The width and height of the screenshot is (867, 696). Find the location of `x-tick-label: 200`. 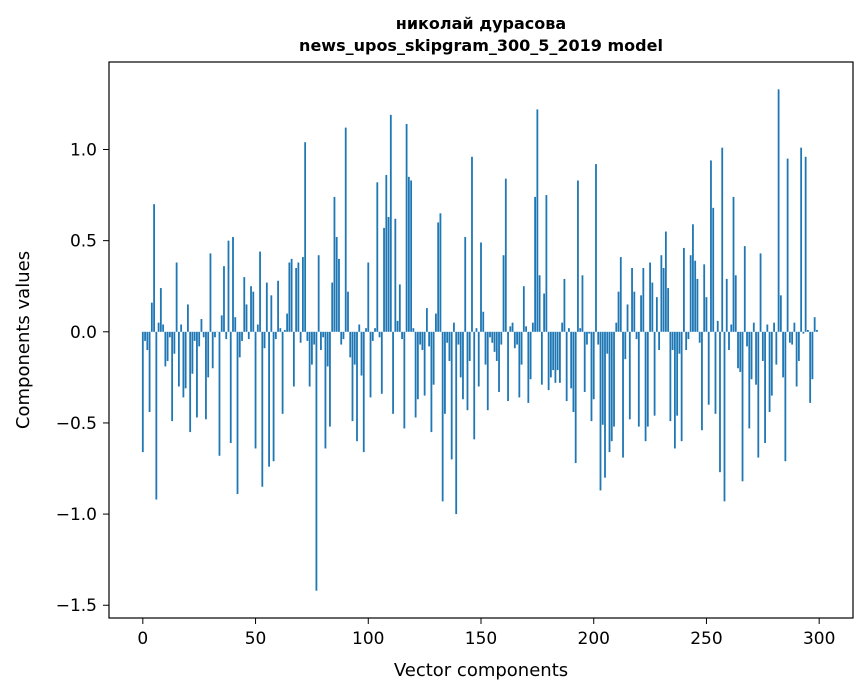

x-tick-label: 200 is located at coordinates (594, 639).